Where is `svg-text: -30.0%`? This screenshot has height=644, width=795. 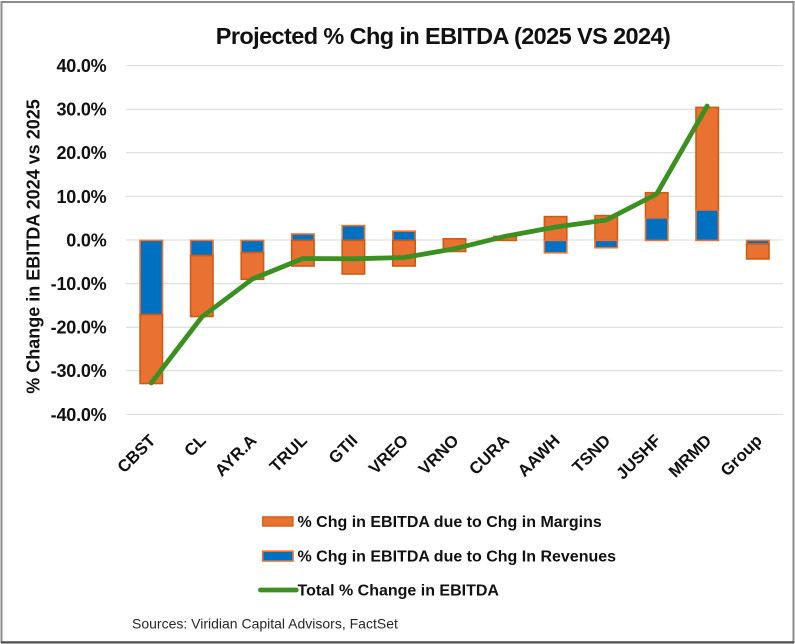 svg-text: -30.0% is located at coordinates (79, 371).